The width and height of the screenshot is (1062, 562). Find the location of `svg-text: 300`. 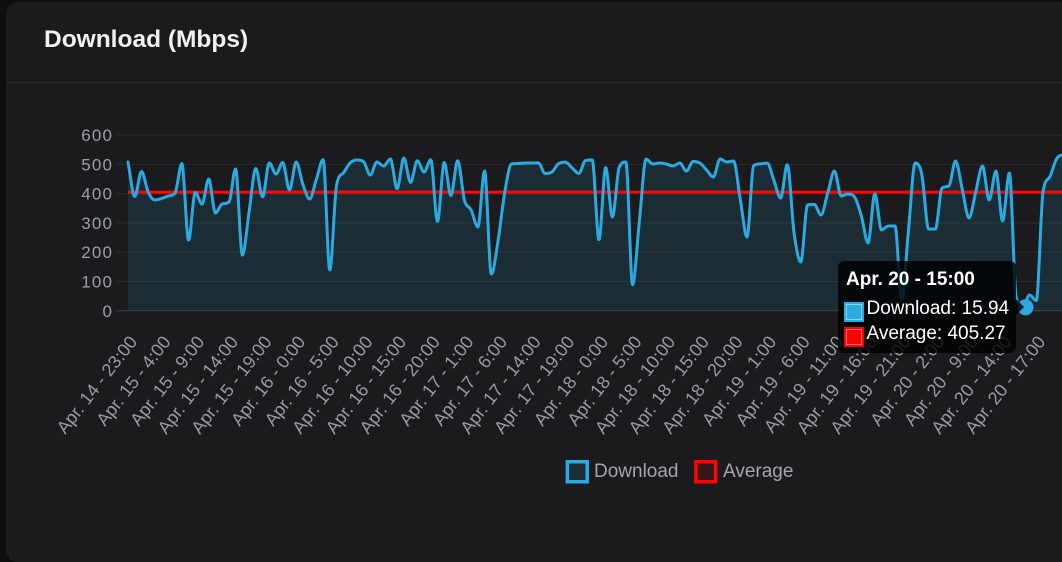

svg-text: 300 is located at coordinates (97, 223).